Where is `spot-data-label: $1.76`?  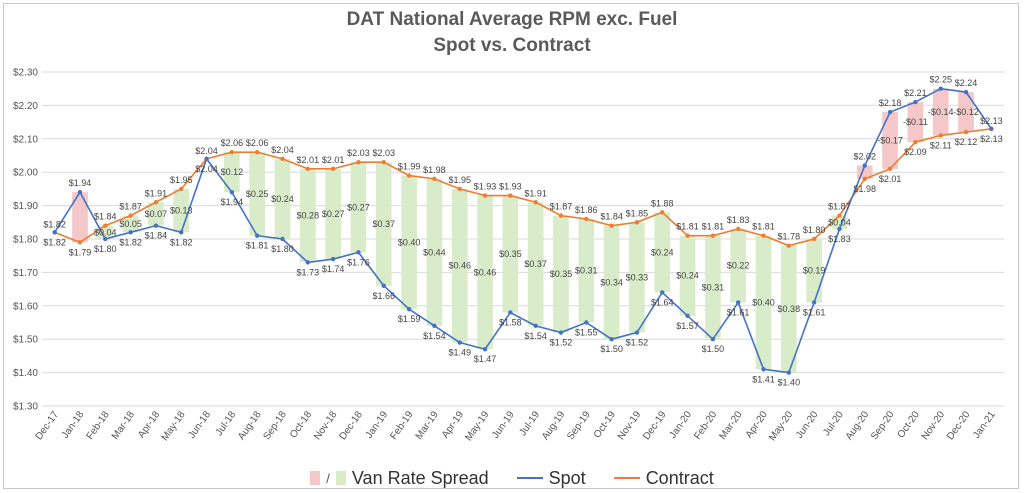
spot-data-label: $1.76 is located at coordinates (358, 262).